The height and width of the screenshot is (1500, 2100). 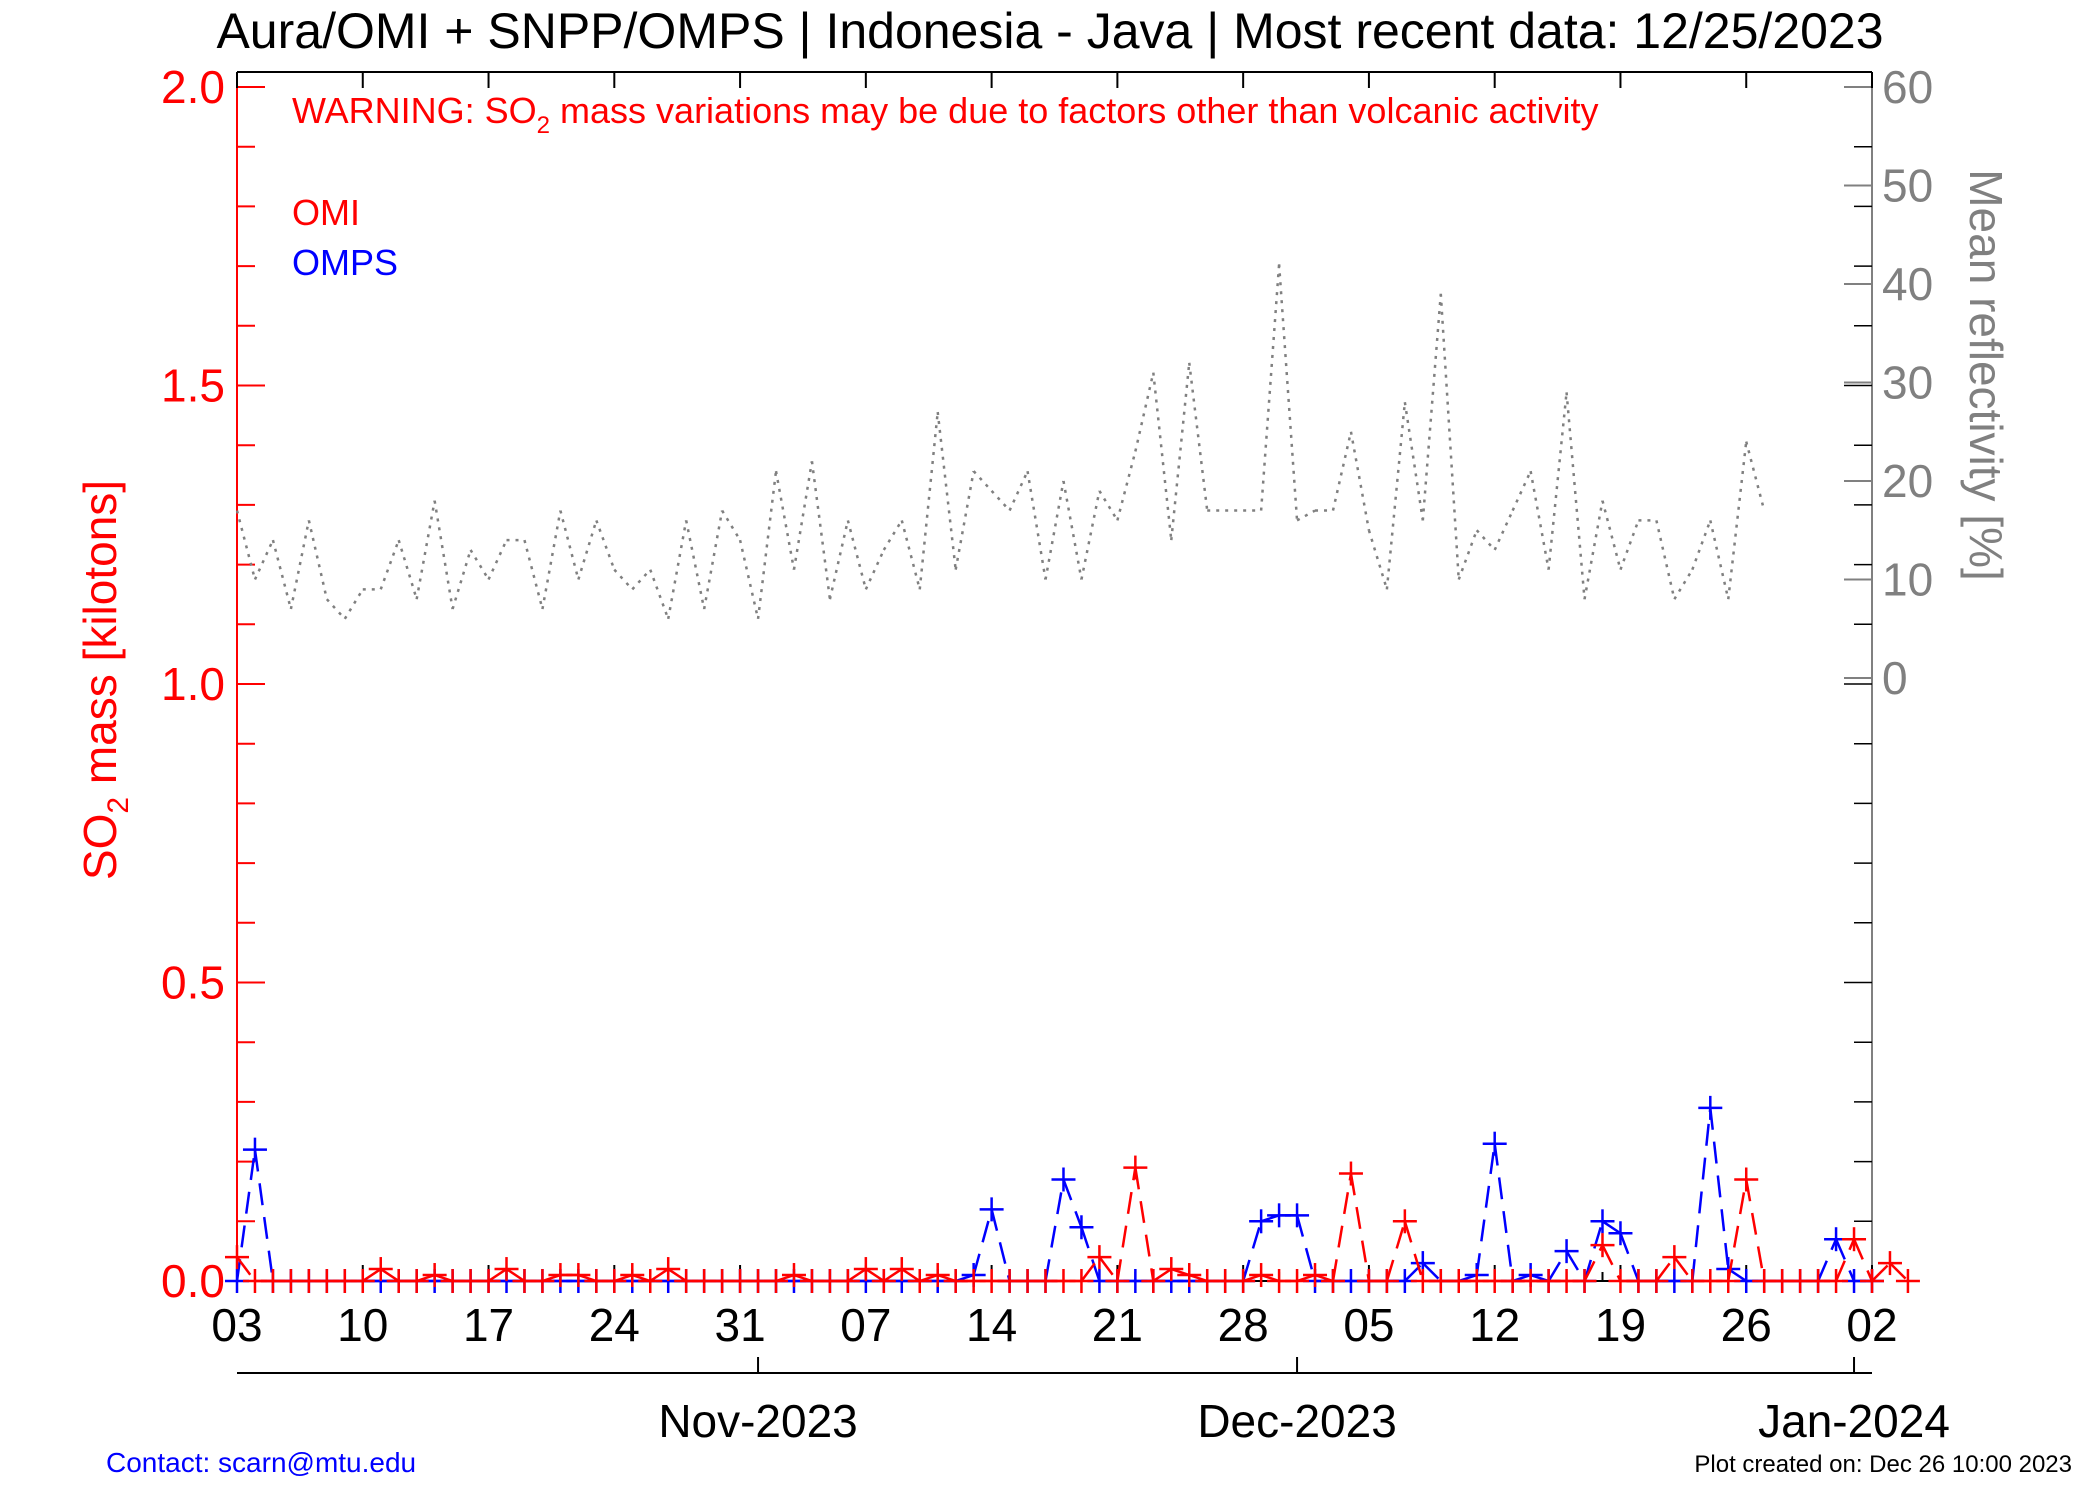 I want to click on omps-series, so click(x=1054, y=1194).